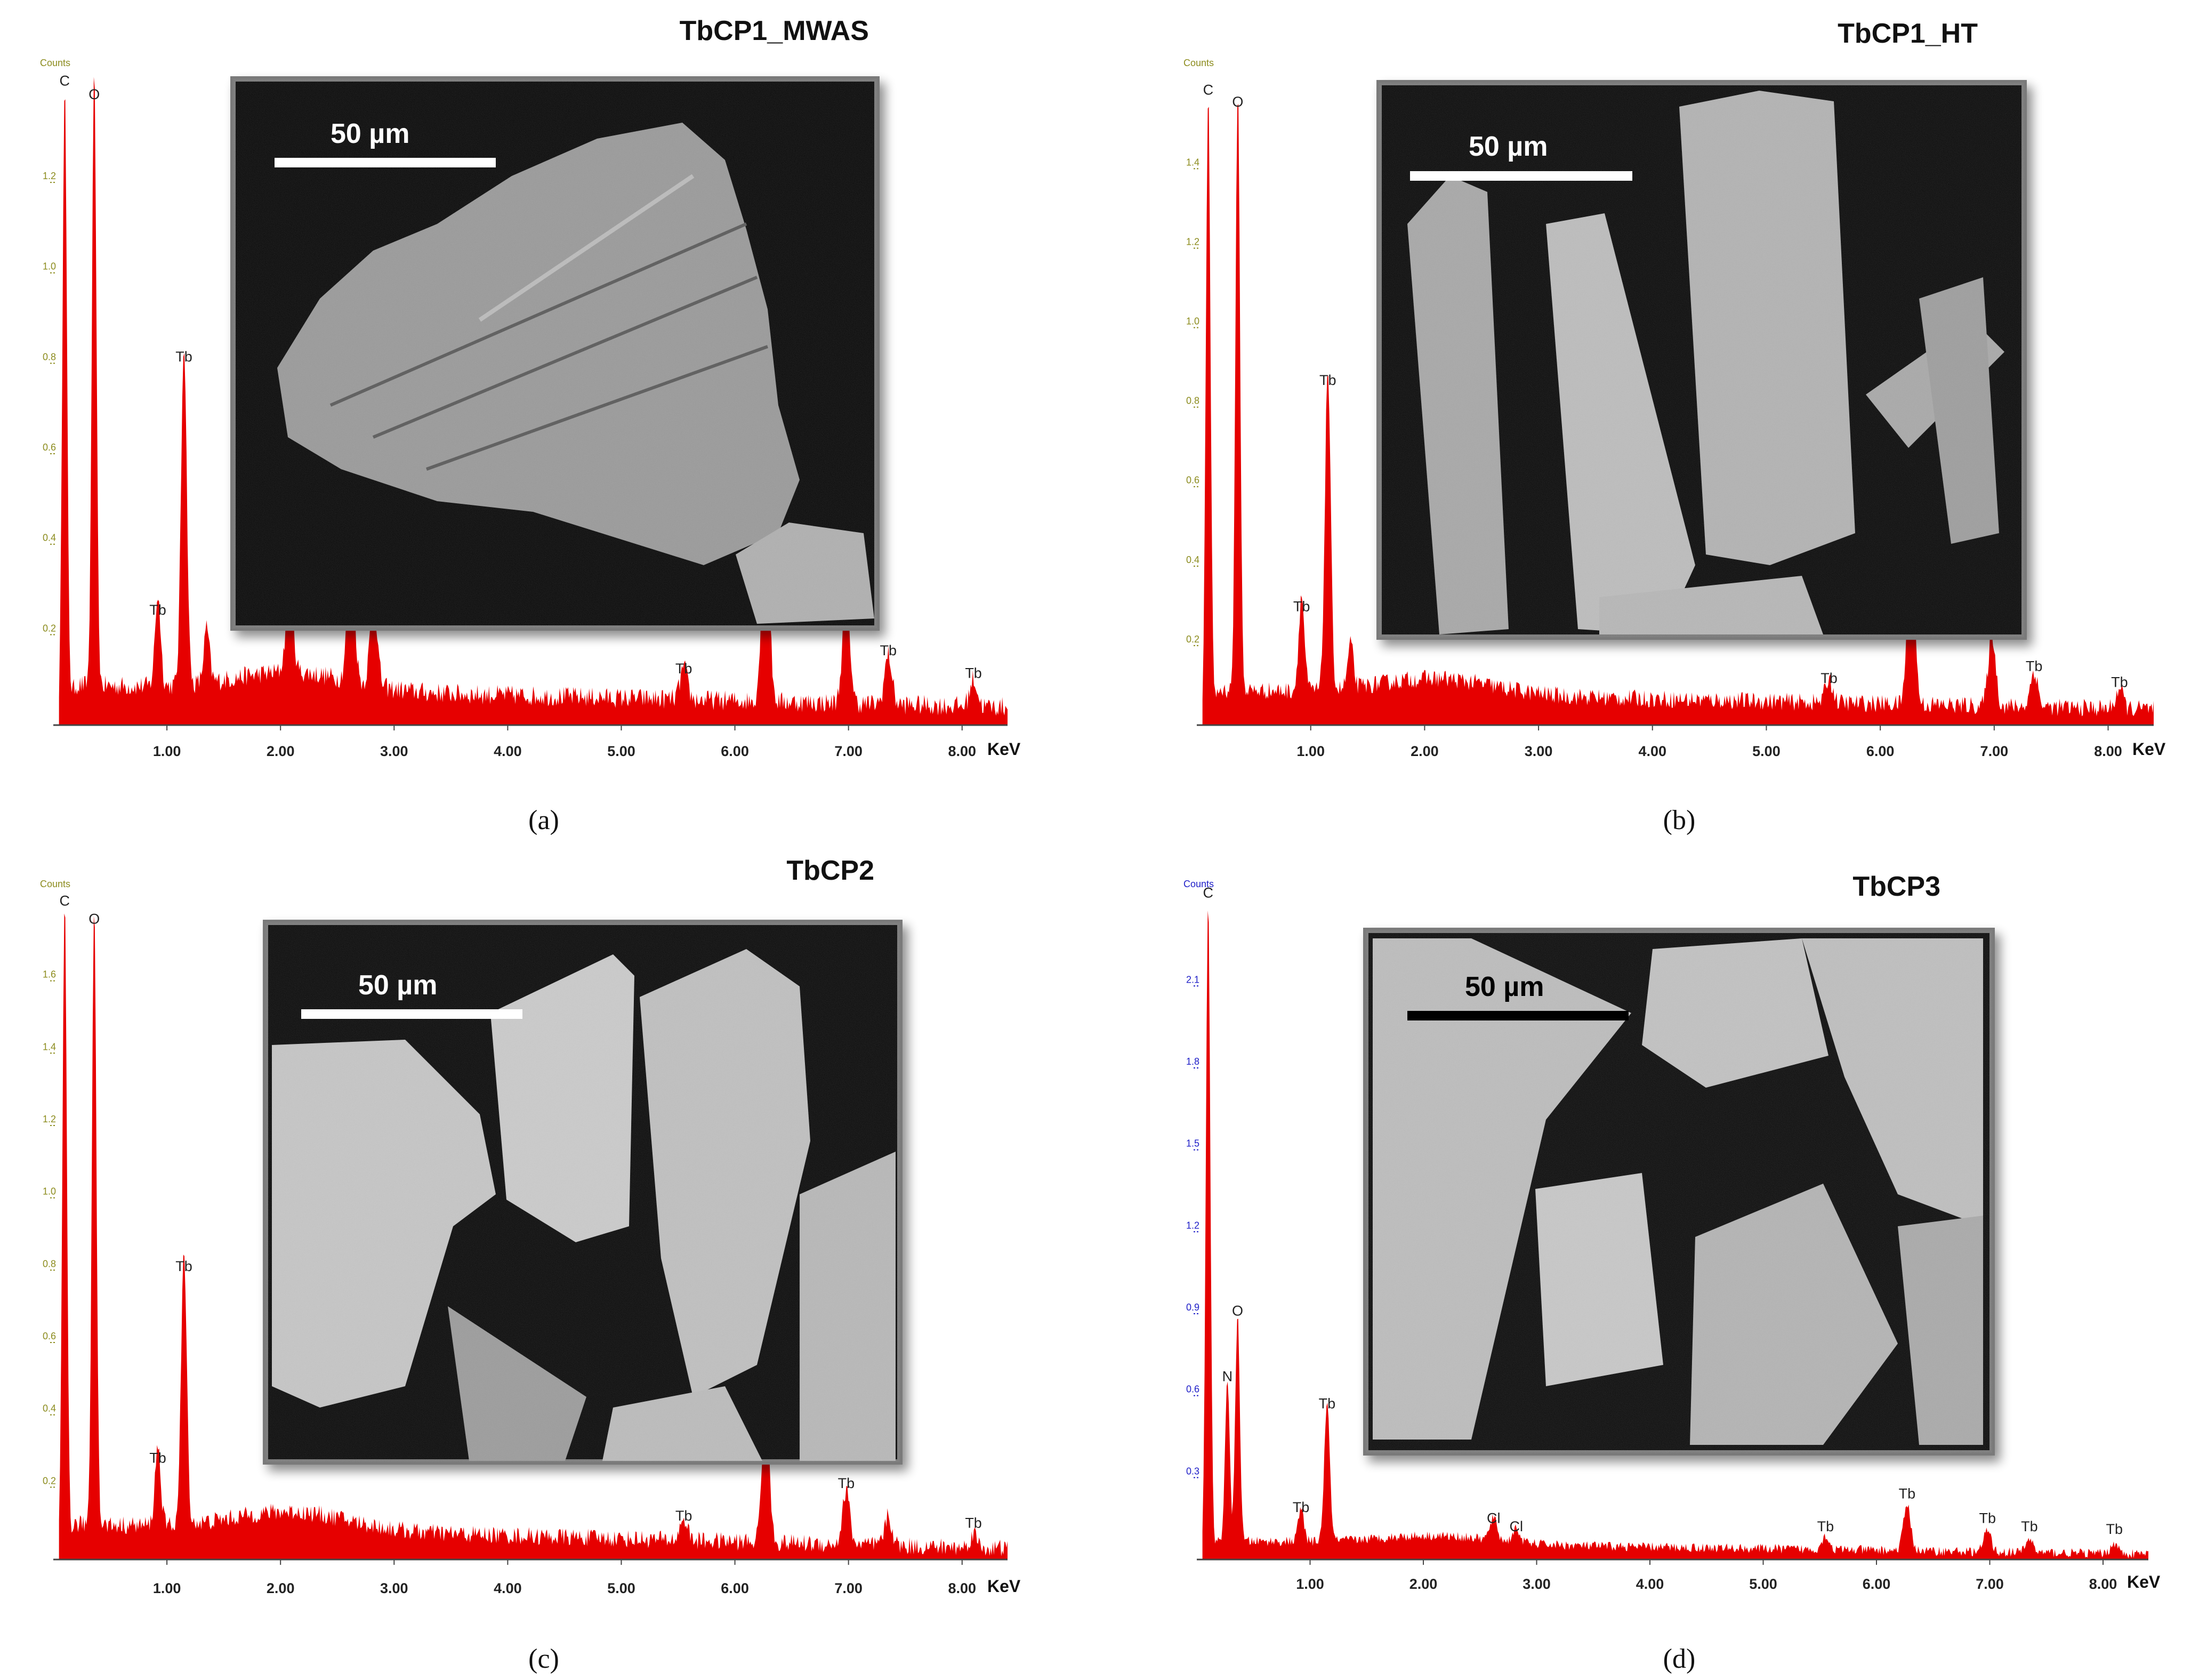 The height and width of the screenshot is (1680, 2191). What do you see at coordinates (1237, 102) in the screenshot?
I see `peak-label-b-1: O` at bounding box center [1237, 102].